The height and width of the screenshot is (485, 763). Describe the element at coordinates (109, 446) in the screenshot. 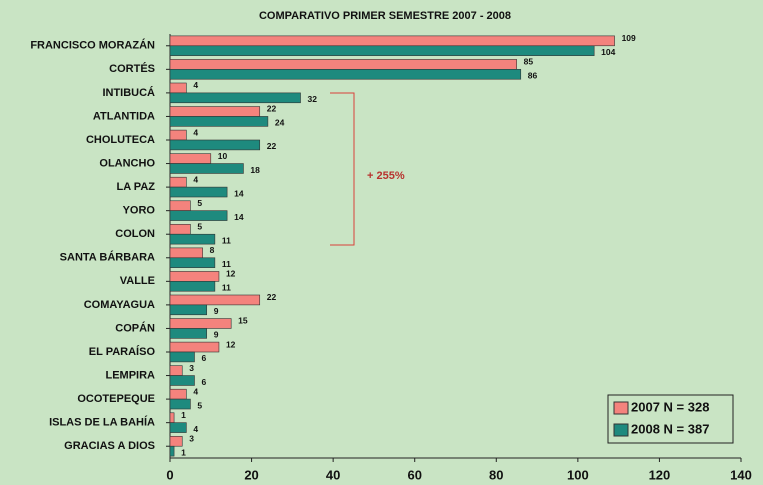

I see `y-tick-label: GRACIAS A DIOS` at that location.